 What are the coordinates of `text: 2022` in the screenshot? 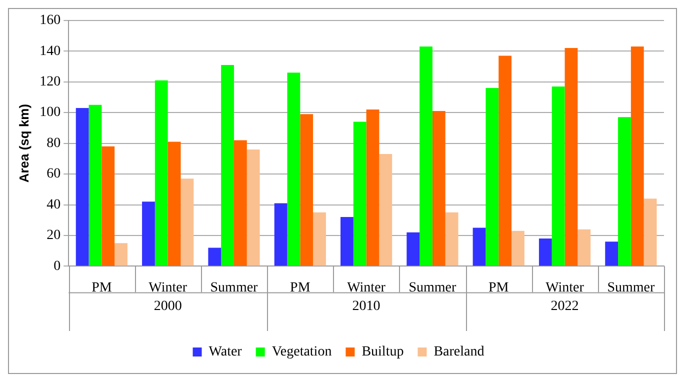 It's located at (564, 306).